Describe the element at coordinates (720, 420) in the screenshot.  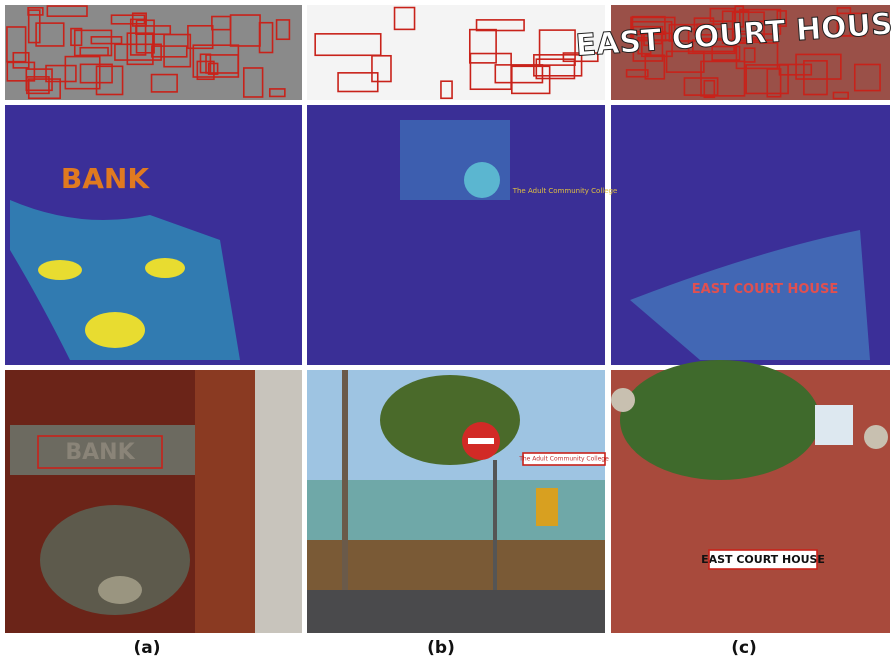
I see `hedge` at that location.